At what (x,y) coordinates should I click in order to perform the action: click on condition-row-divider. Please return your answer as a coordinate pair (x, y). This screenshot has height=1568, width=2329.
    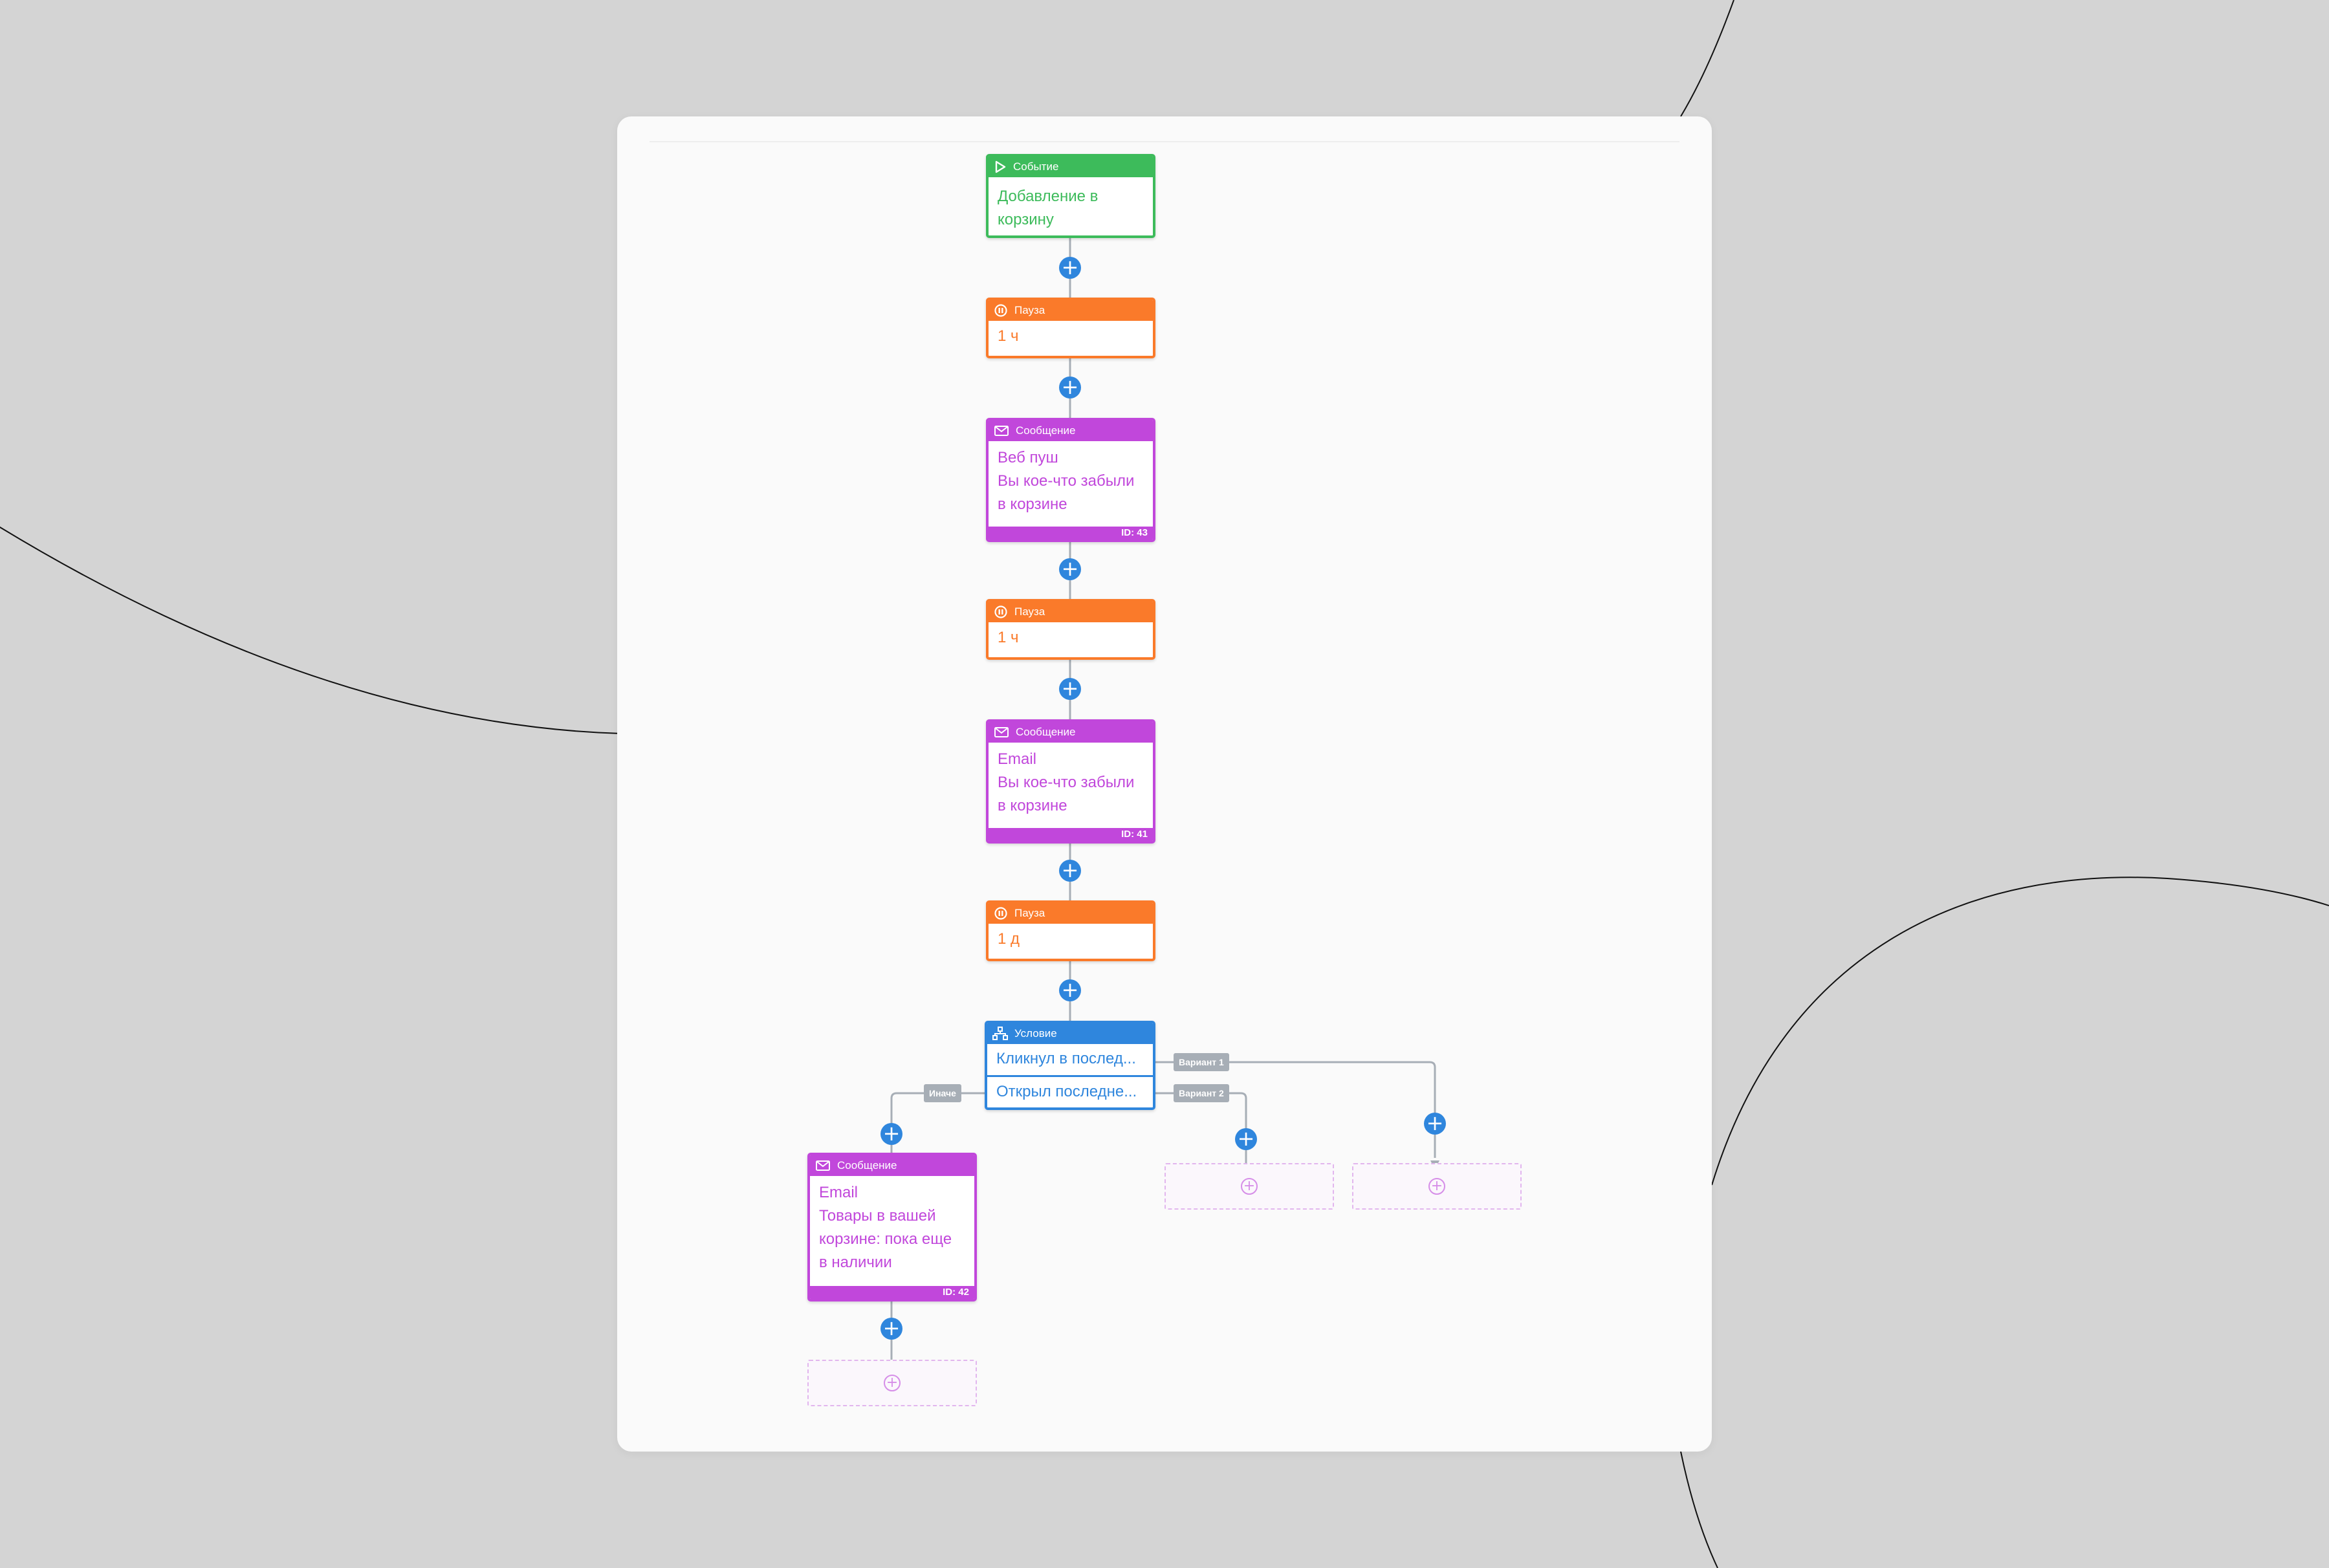
    Looking at the image, I should click on (1070, 1076).